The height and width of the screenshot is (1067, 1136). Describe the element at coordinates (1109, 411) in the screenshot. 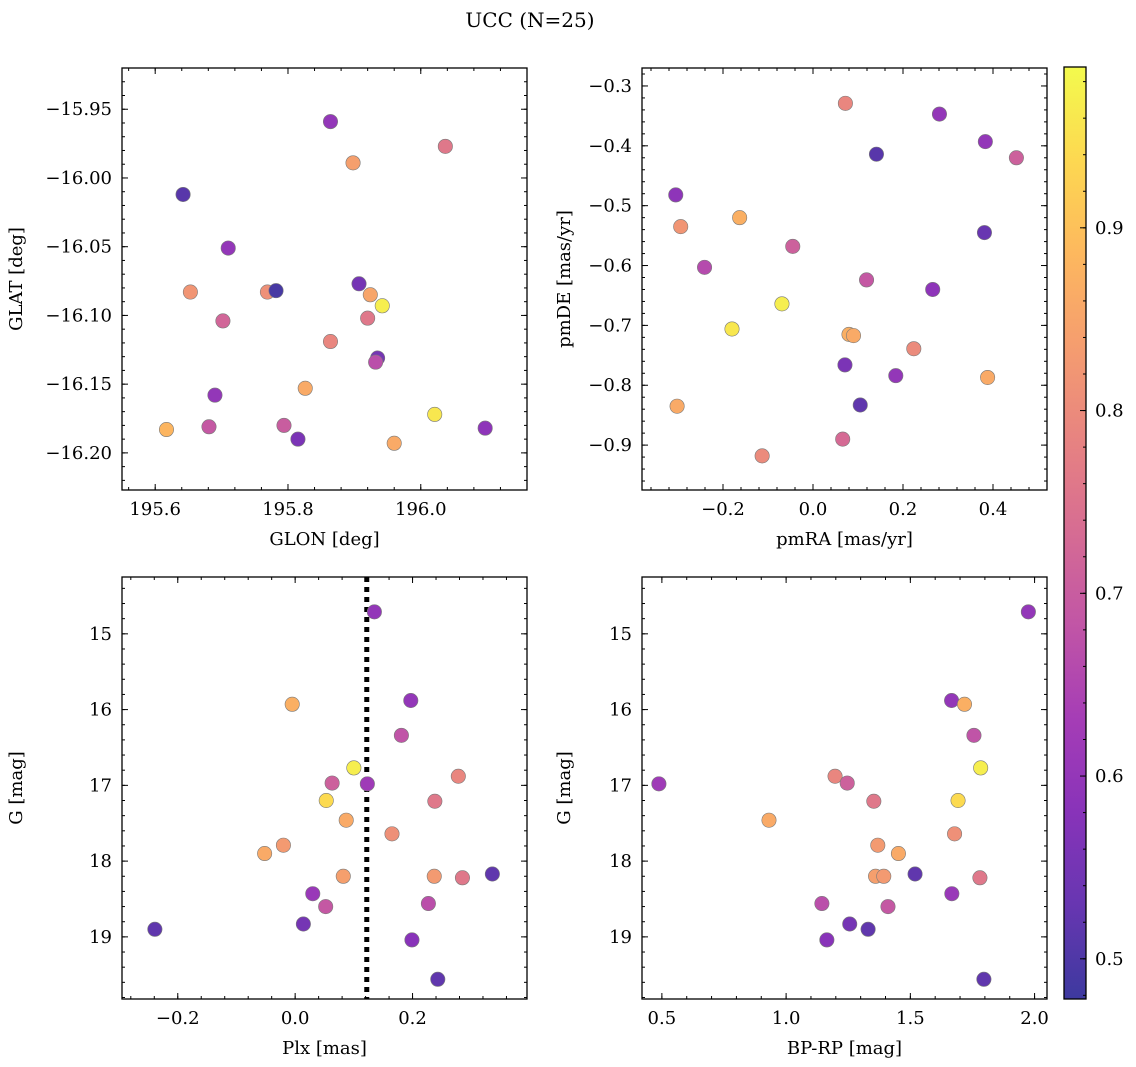

I see `colorbar-tick-label: 0.8` at that location.